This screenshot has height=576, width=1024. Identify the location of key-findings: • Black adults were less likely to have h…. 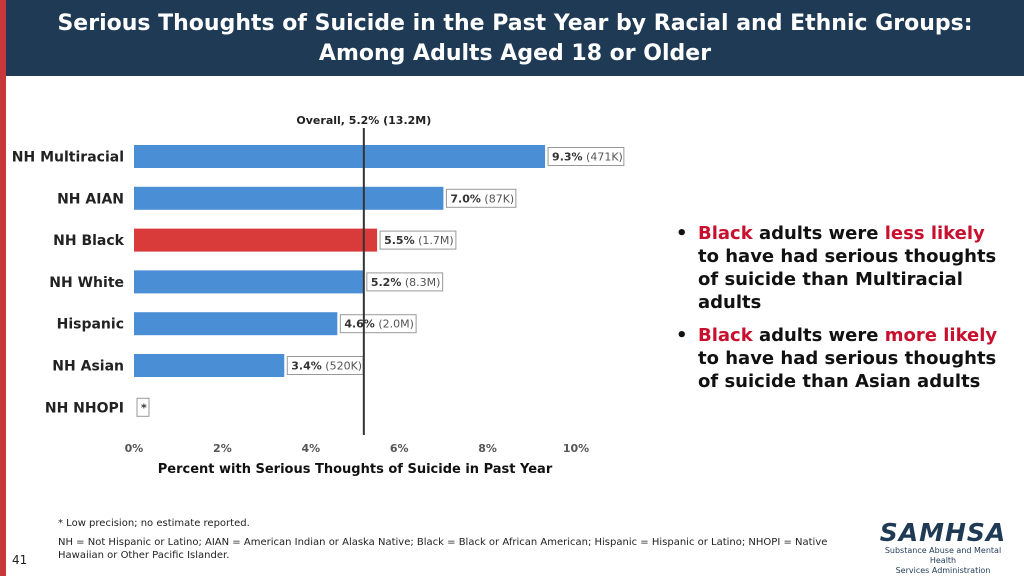
(833, 312).